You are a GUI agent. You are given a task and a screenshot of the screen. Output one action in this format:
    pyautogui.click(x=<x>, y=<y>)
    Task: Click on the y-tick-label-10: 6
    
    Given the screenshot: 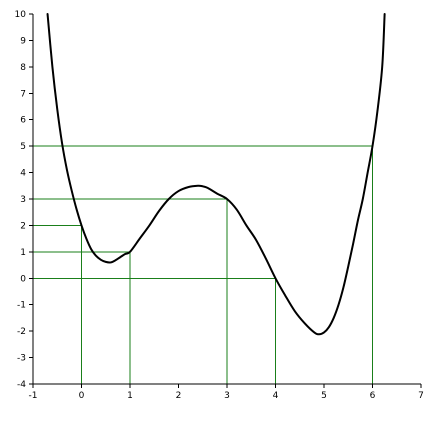 What is the action you would take?
    pyautogui.click(x=23, y=121)
    